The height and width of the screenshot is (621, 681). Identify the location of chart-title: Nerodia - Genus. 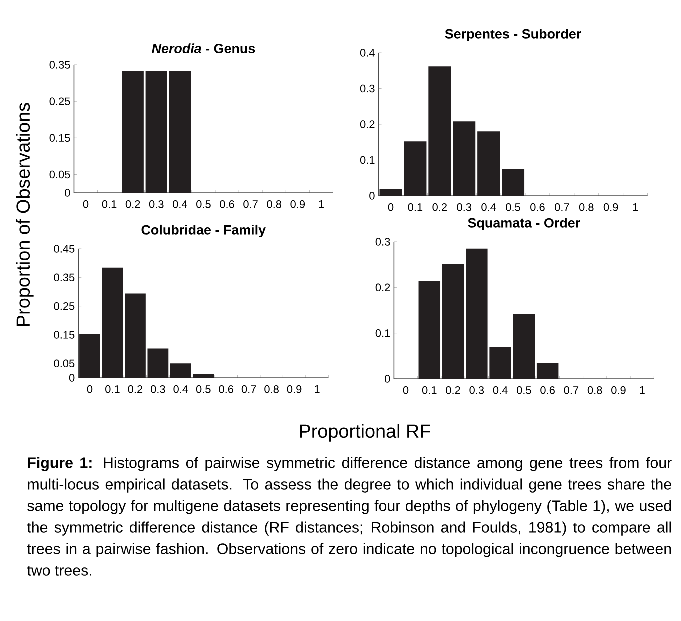
(204, 49).